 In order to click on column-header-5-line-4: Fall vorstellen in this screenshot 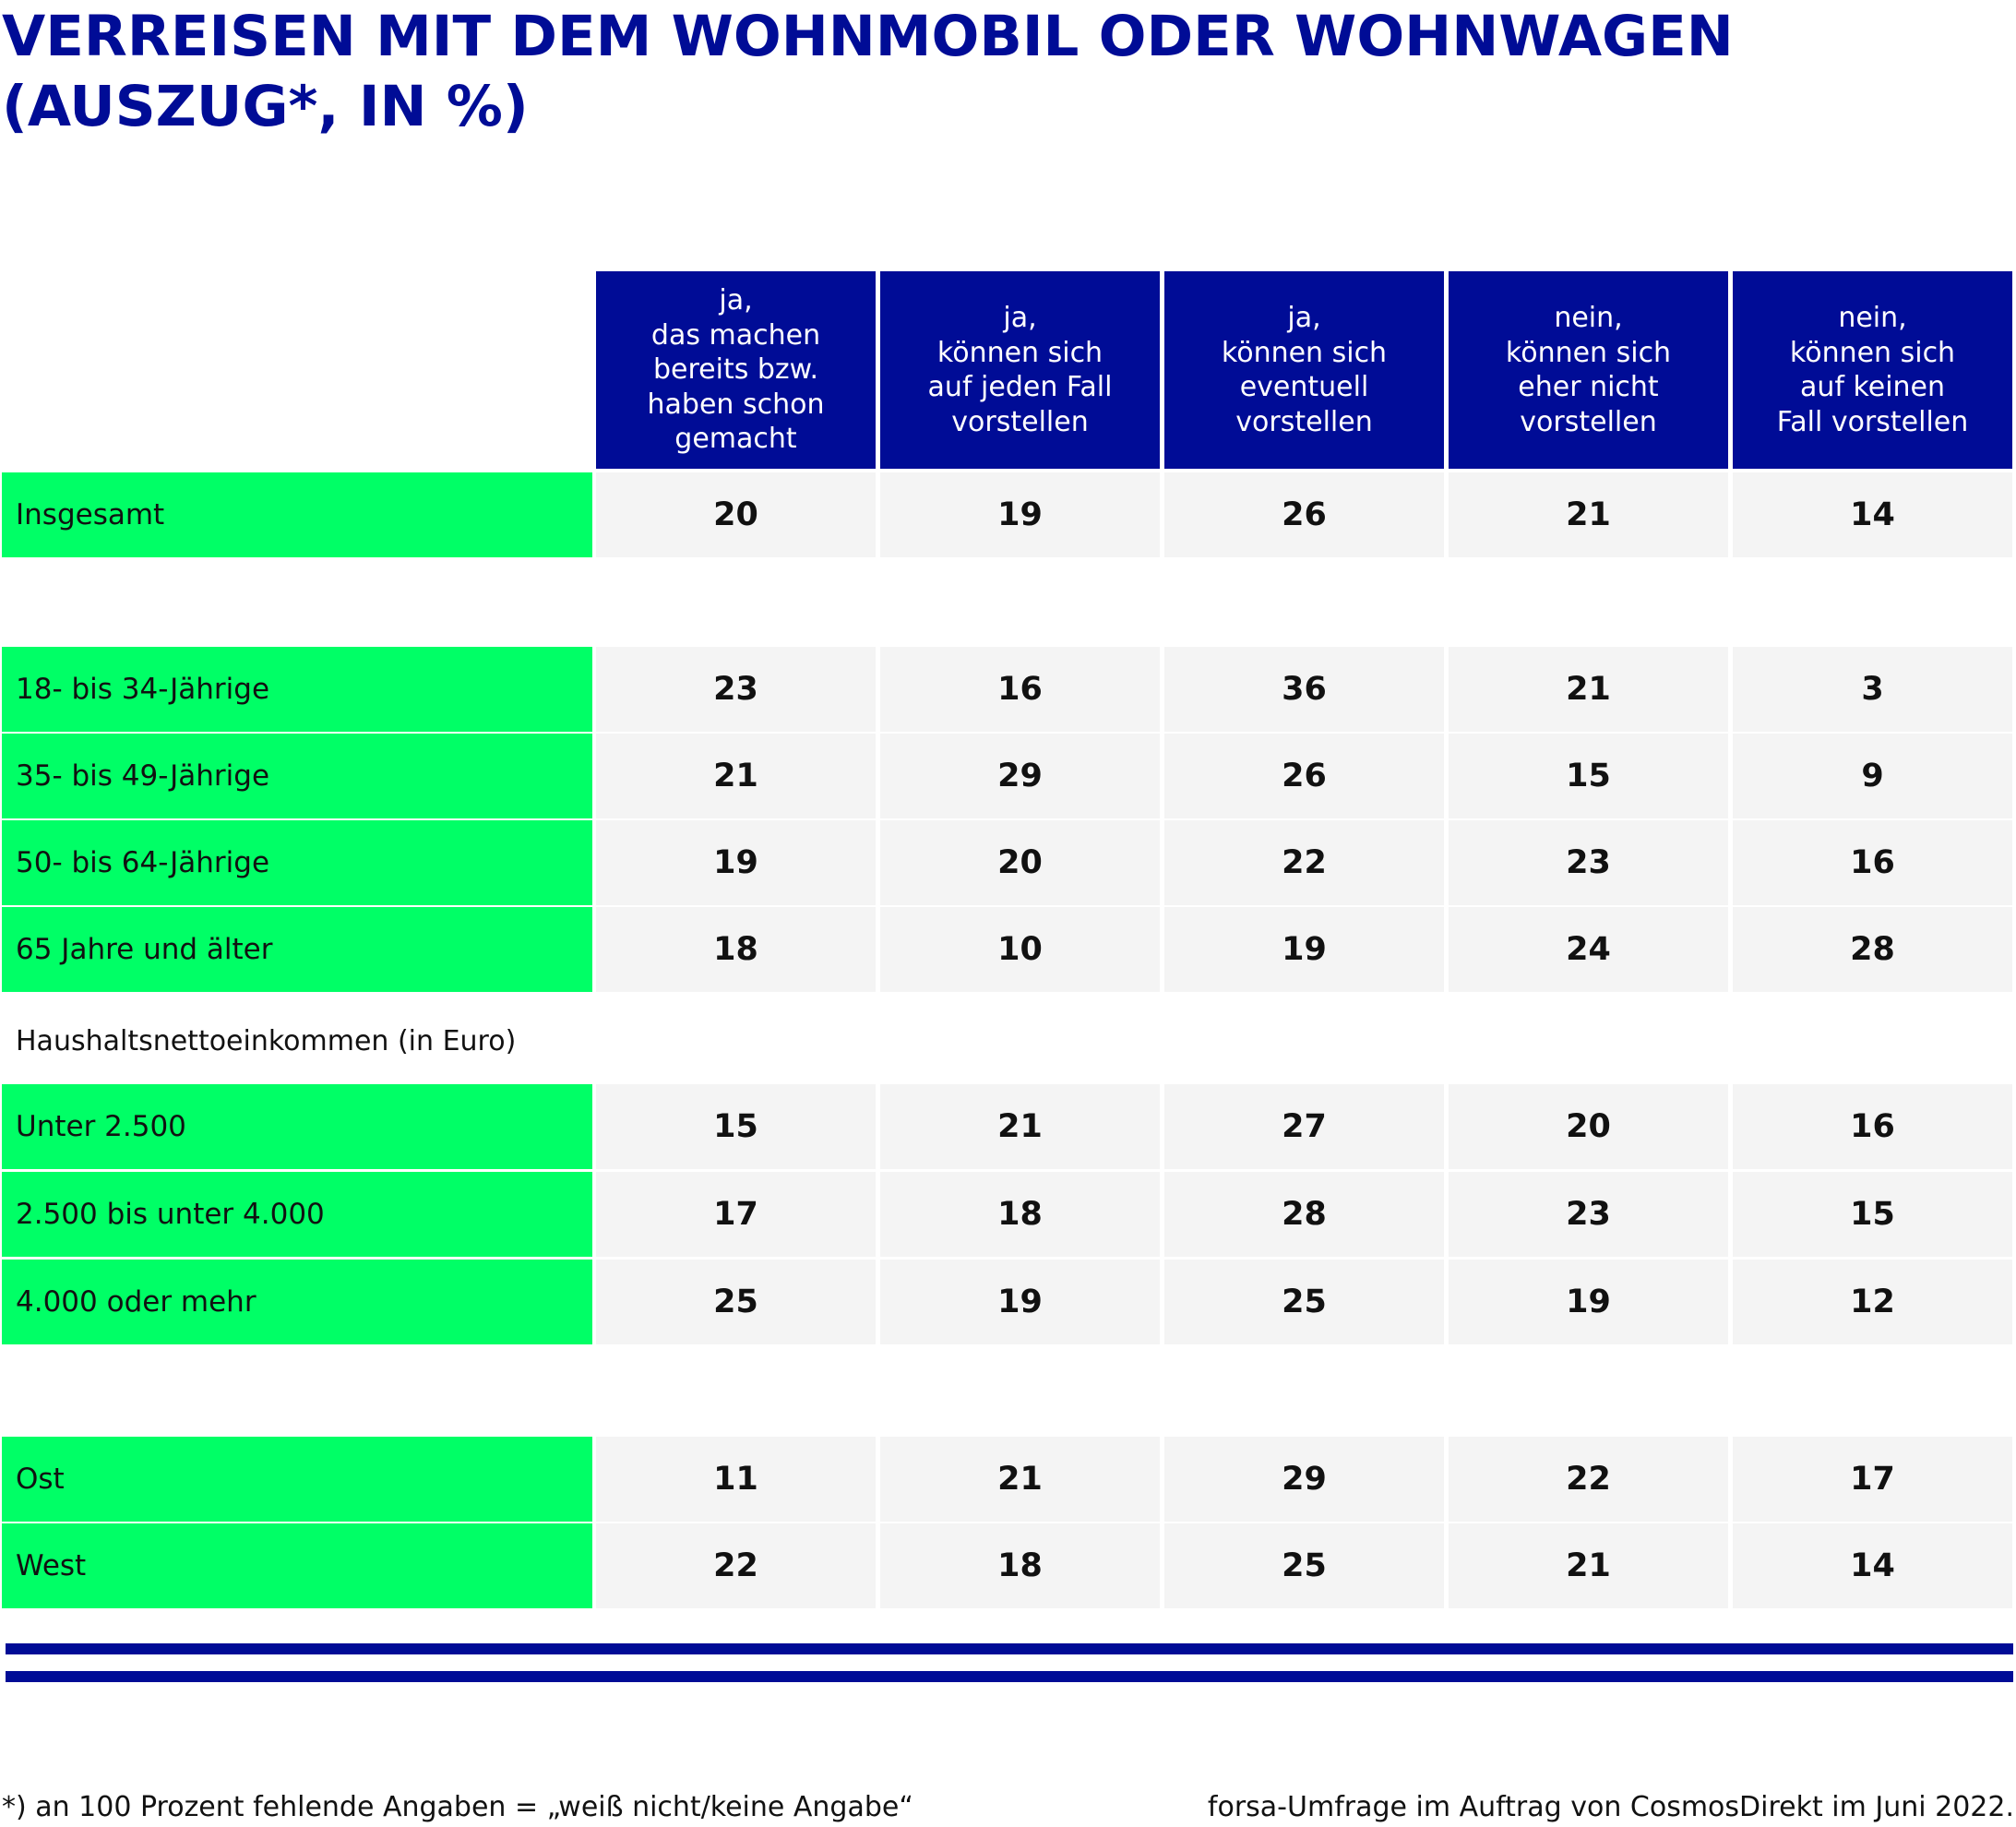, I will do `click(1872, 421)`.